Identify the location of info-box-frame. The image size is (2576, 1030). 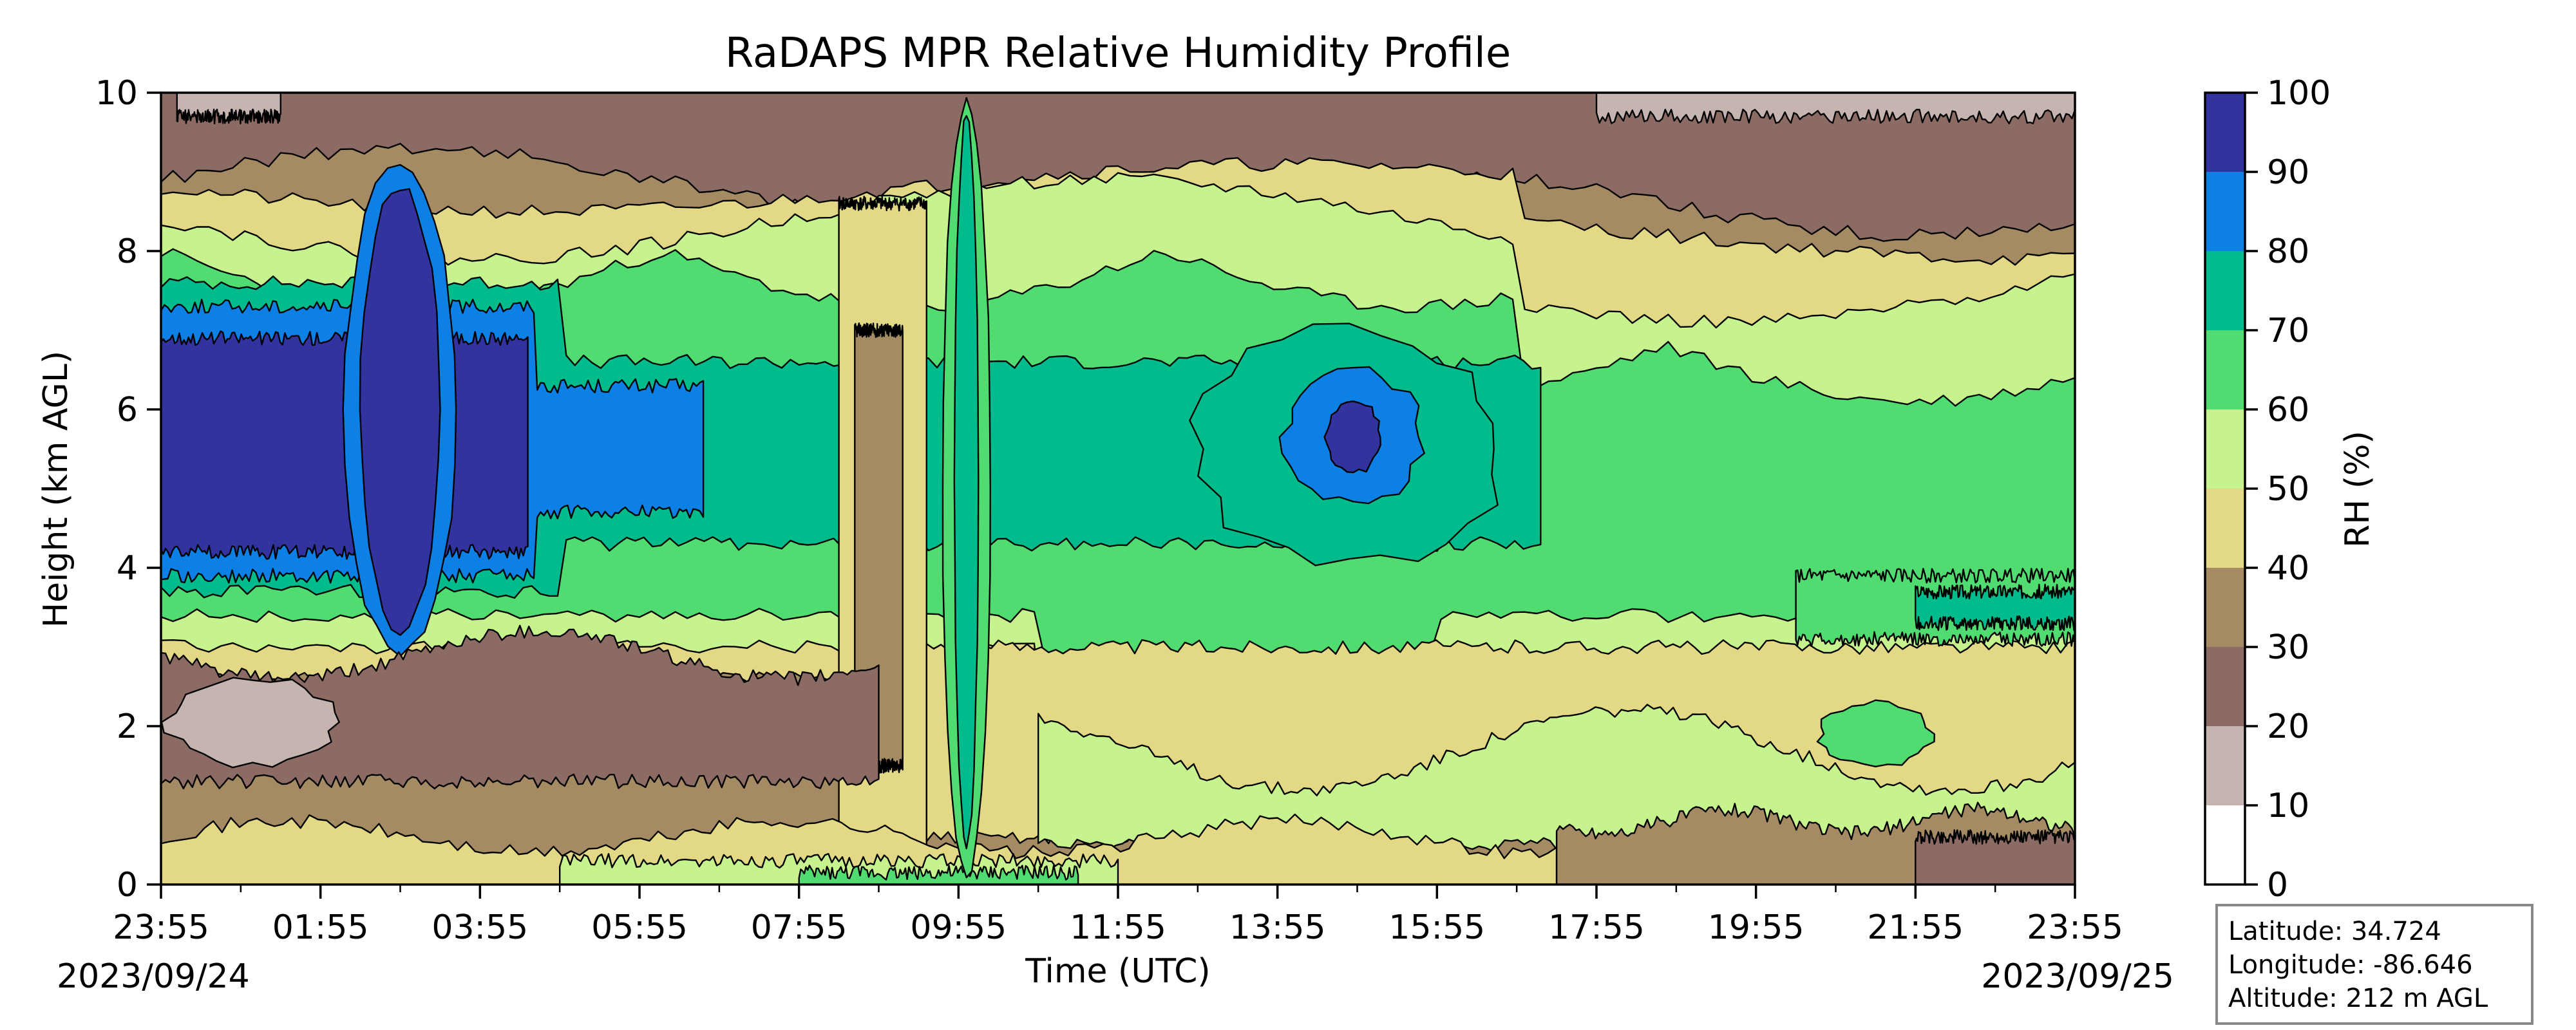
(2374, 964).